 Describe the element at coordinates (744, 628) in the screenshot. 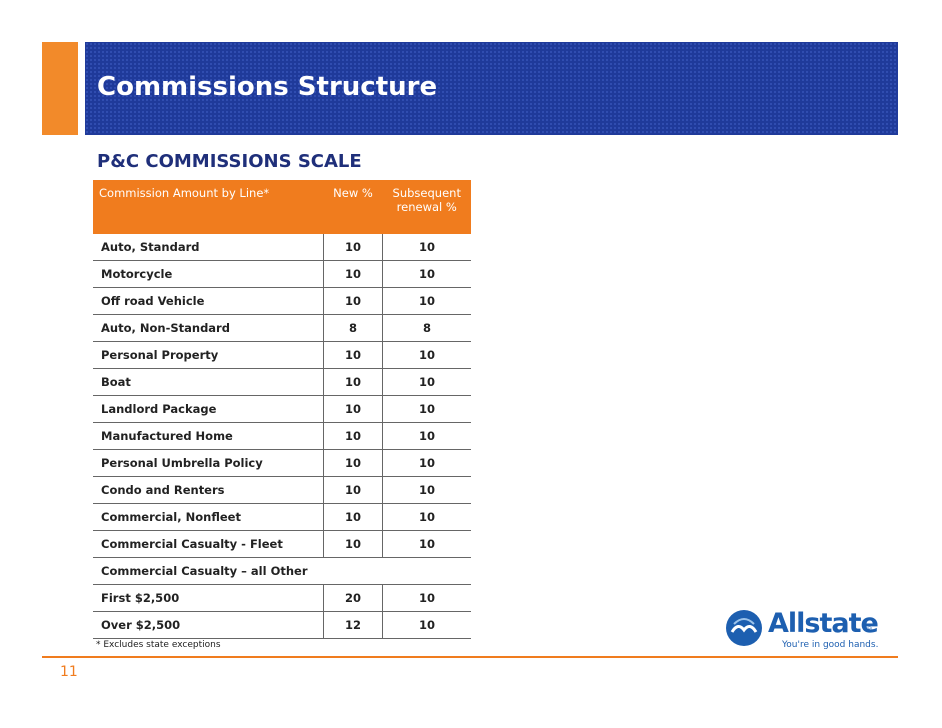

I see `logo-icon` at that location.